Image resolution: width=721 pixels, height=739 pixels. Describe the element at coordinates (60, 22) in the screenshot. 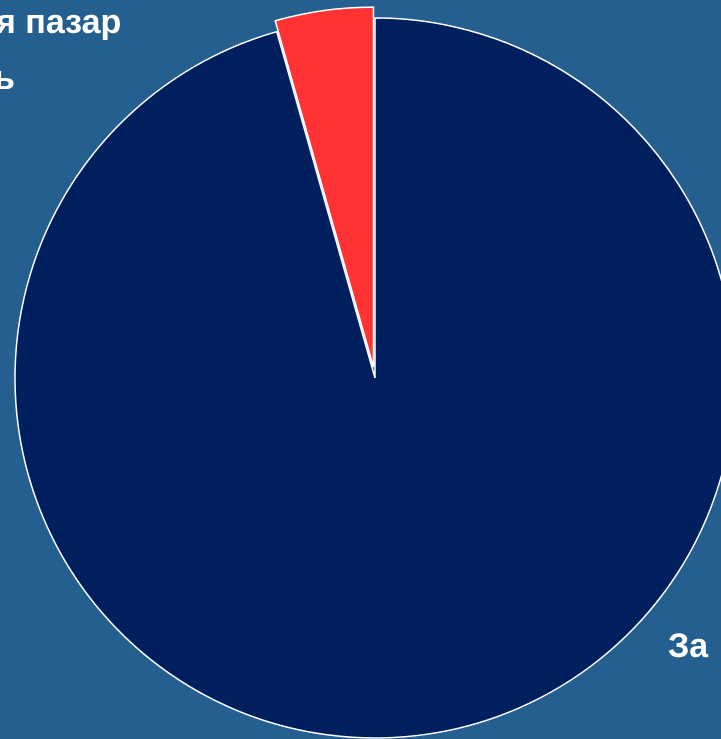

I see `slice-label: я пазар` at that location.